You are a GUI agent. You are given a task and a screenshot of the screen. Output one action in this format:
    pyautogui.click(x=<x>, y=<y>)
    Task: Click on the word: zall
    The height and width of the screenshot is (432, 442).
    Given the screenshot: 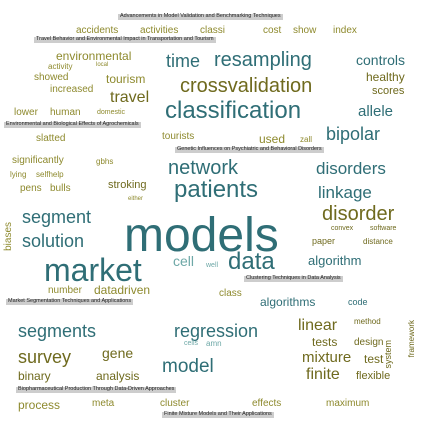 What is the action you would take?
    pyautogui.click(x=306, y=139)
    